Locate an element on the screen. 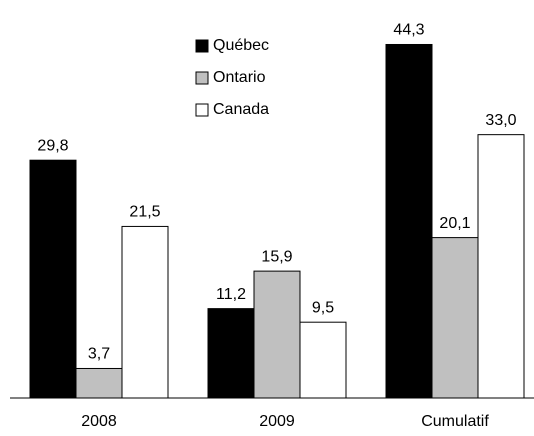 Image resolution: width=534 pixels, height=436 pixels. value-label: 29,8 is located at coordinates (52, 145).